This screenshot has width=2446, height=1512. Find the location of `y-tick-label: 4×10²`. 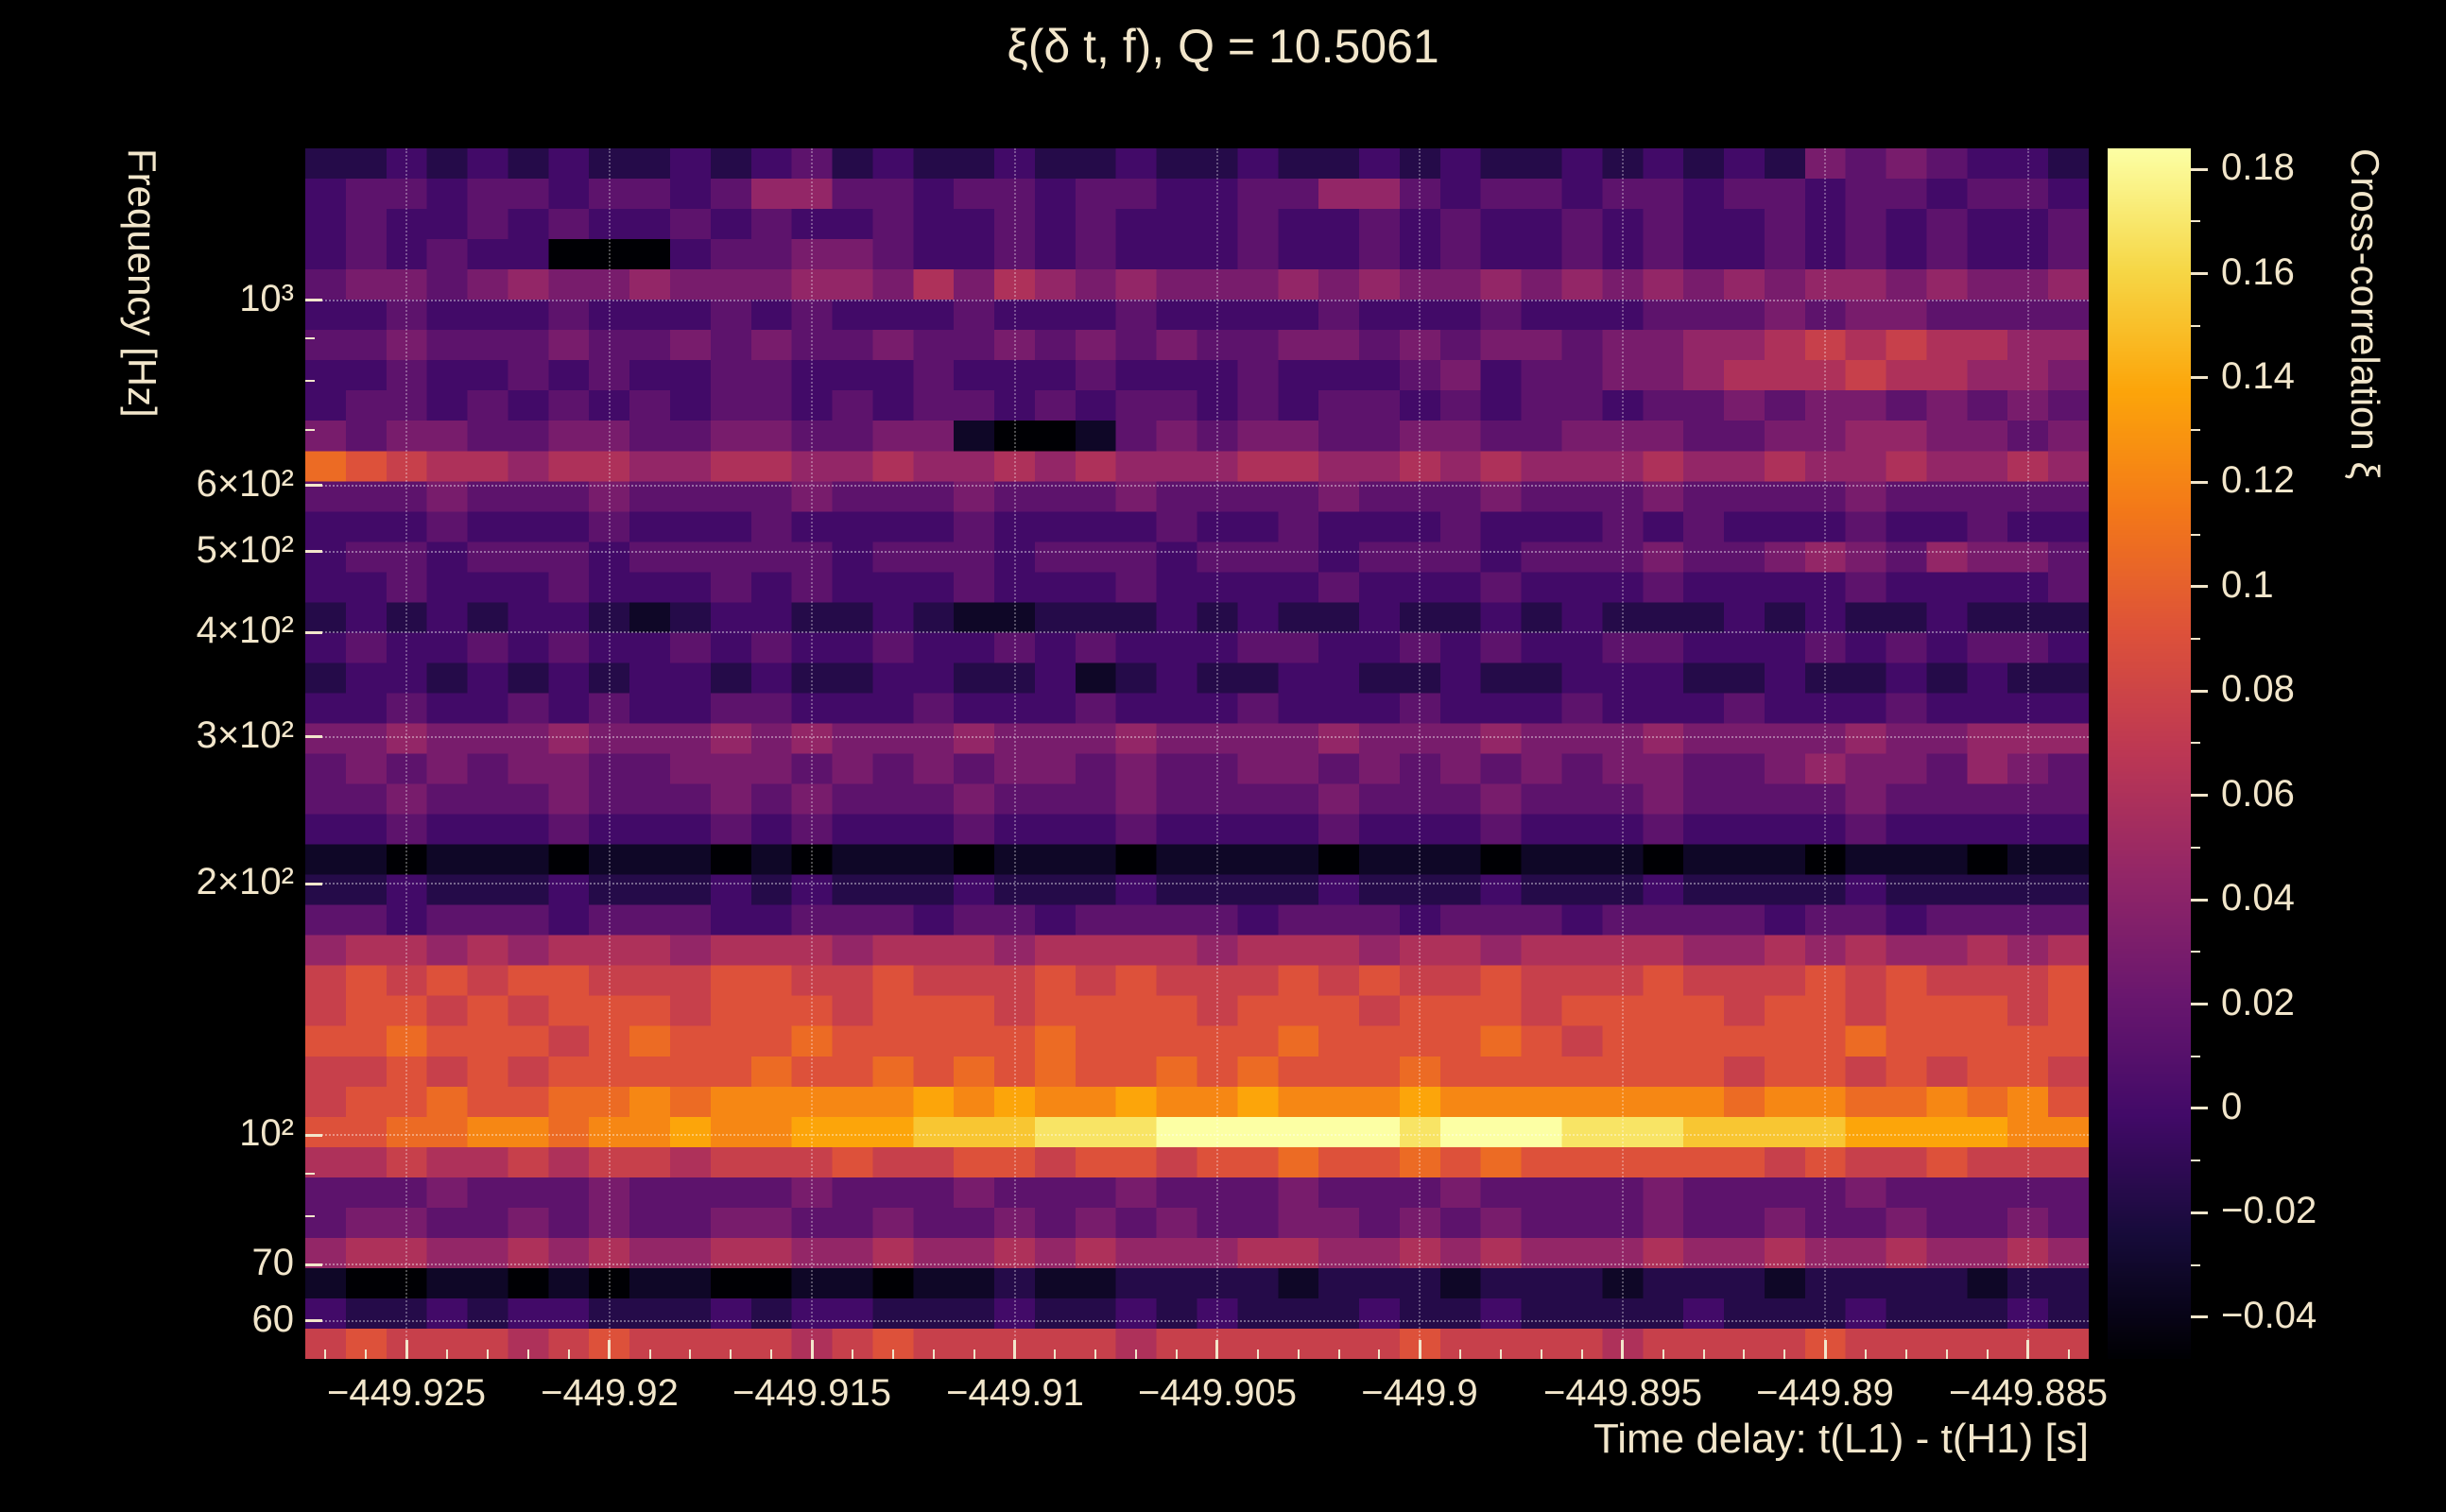

y-tick-label: 4×10² is located at coordinates (245, 630).